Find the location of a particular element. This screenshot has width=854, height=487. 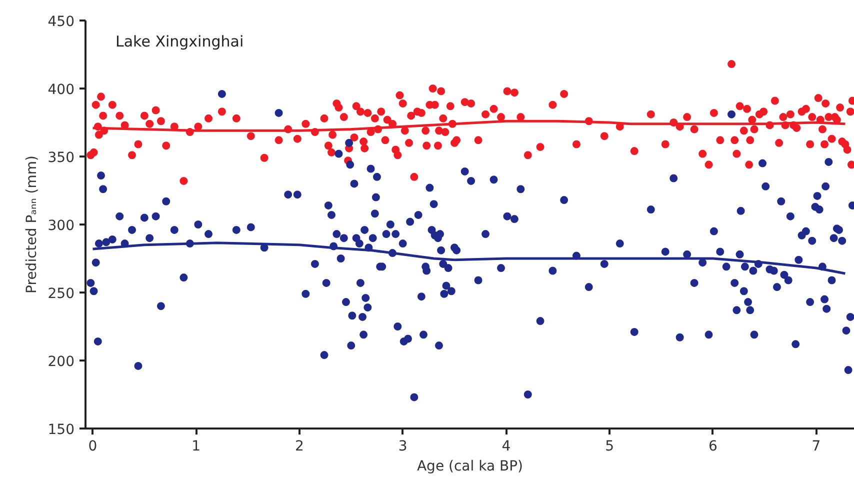

x-tick-label: 1 is located at coordinates (196, 446).